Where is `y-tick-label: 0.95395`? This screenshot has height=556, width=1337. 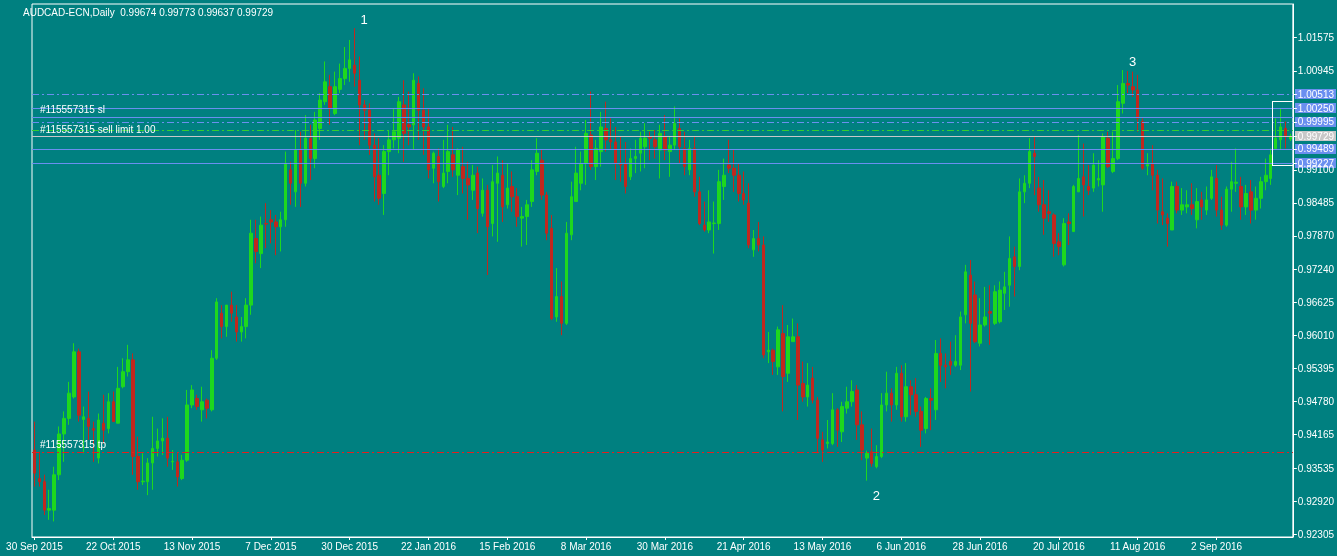
y-tick-label: 0.95395 is located at coordinates (1316, 369).